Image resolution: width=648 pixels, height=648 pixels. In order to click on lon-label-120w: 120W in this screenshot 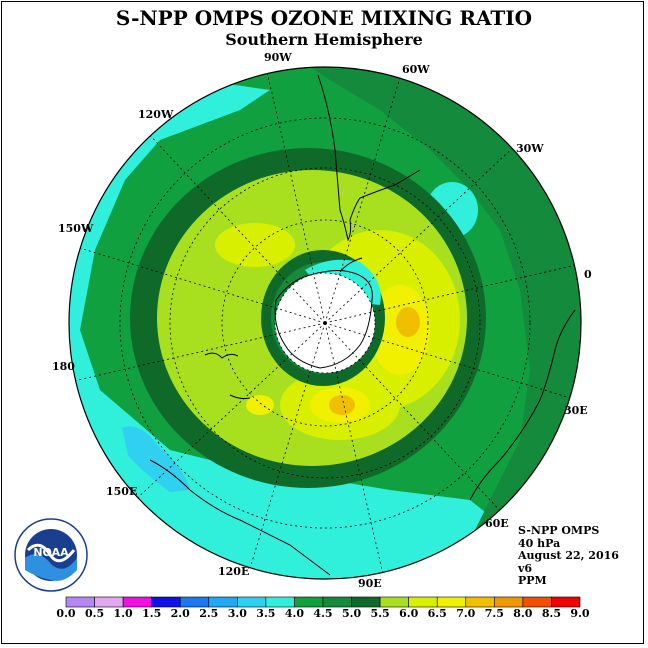, I will do `click(156, 114)`.